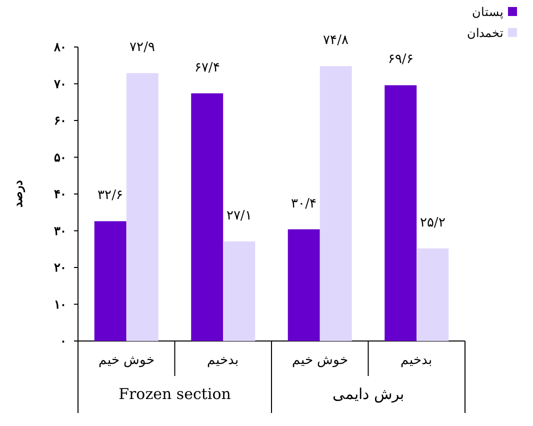 Image resolution: width=533 pixels, height=426 pixels. Describe the element at coordinates (60, 267) in the screenshot. I see `y-tick-label: ۲۰` at that location.